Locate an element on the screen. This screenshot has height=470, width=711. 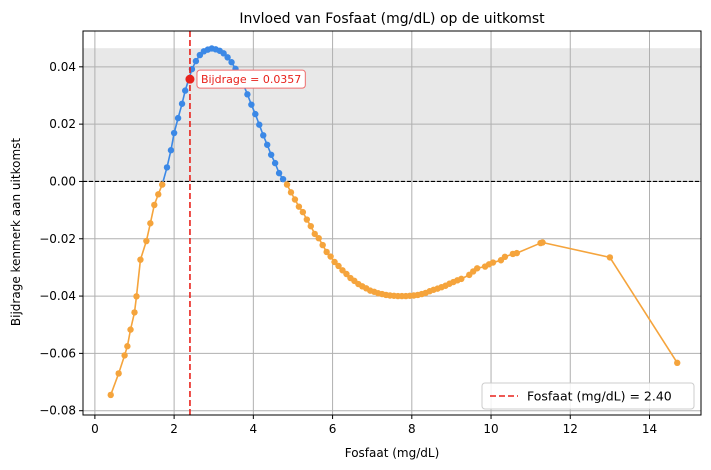
y-tick-label: −0.06 is located at coordinates (57, 353).